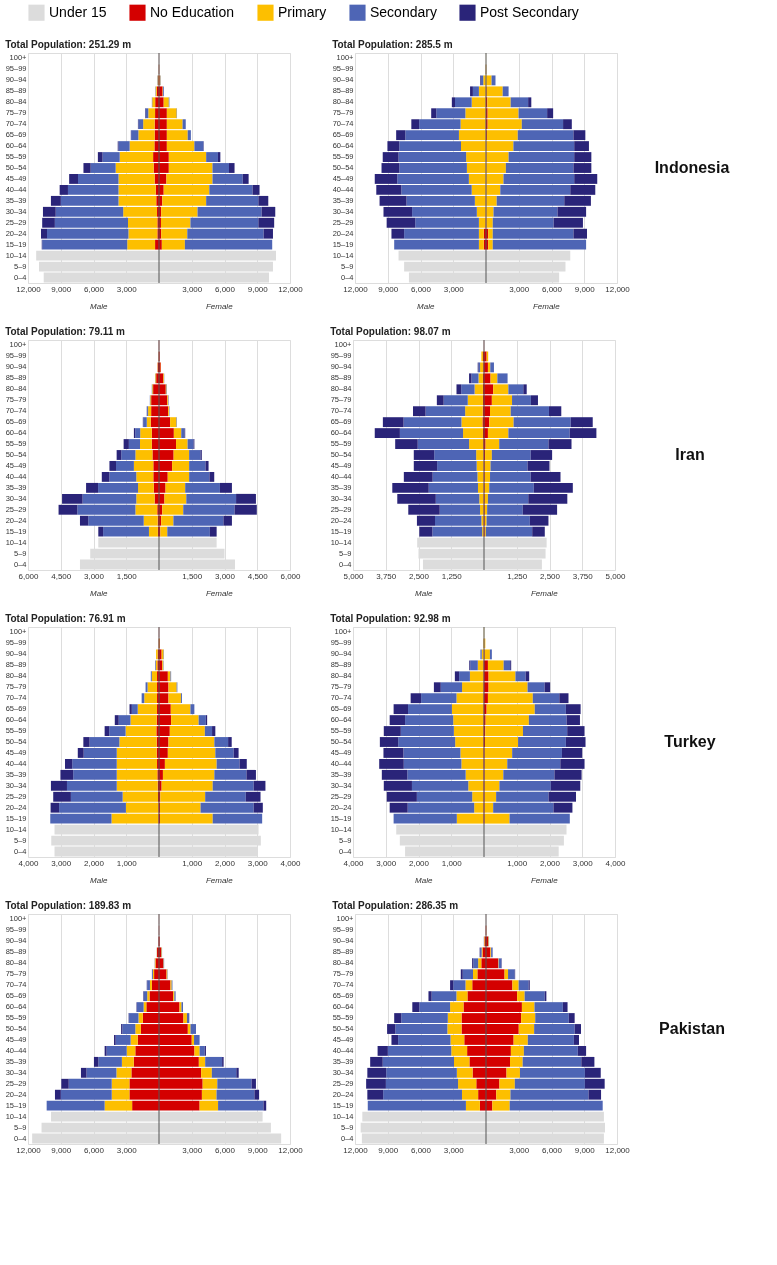 Image resolution: width=777 pixels, height=1265 pixels. I want to click on chart-title: Total Population: 92.98 m, so click(390, 618).